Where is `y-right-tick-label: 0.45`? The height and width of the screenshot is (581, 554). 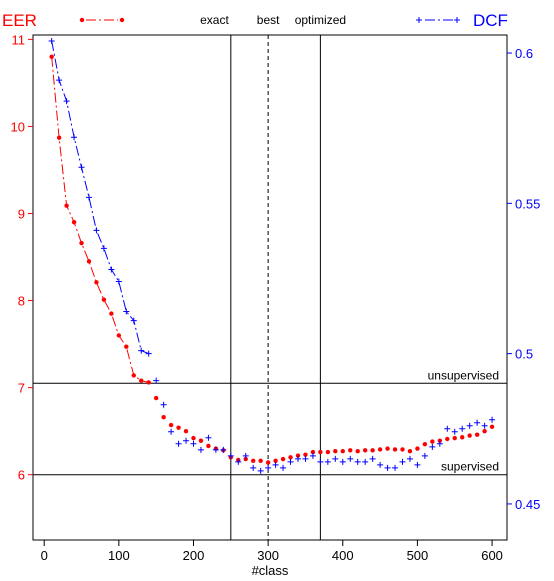 y-right-tick-label: 0.45 is located at coordinates (527, 504).